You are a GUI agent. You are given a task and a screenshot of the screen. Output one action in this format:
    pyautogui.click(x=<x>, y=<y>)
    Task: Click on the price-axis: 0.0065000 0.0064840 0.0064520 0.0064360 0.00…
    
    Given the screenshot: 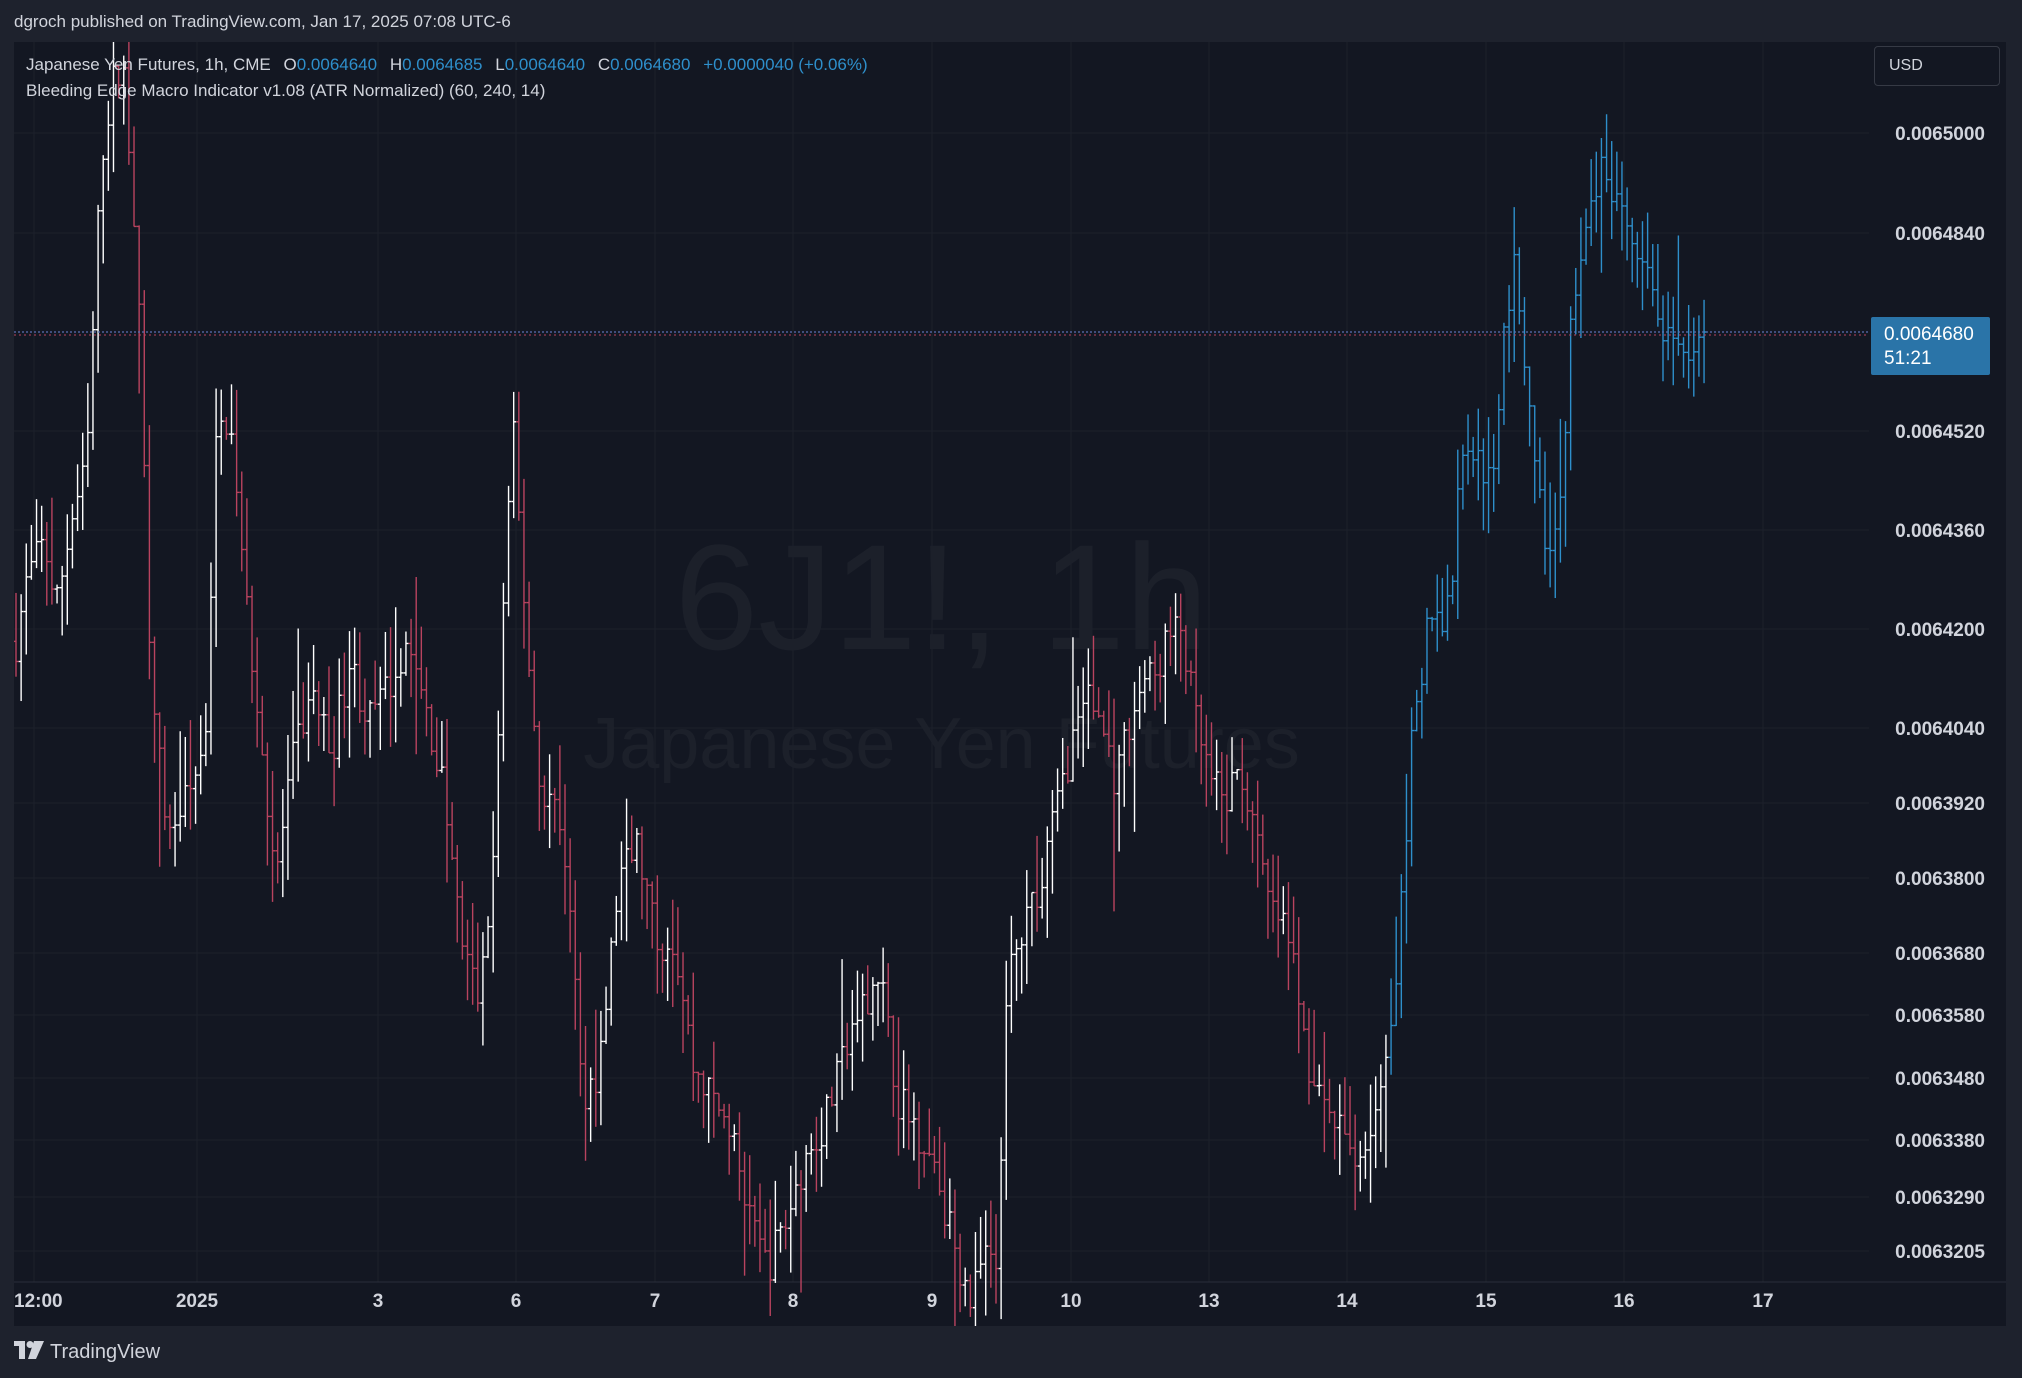 What is the action you would take?
    pyautogui.click(x=1940, y=693)
    